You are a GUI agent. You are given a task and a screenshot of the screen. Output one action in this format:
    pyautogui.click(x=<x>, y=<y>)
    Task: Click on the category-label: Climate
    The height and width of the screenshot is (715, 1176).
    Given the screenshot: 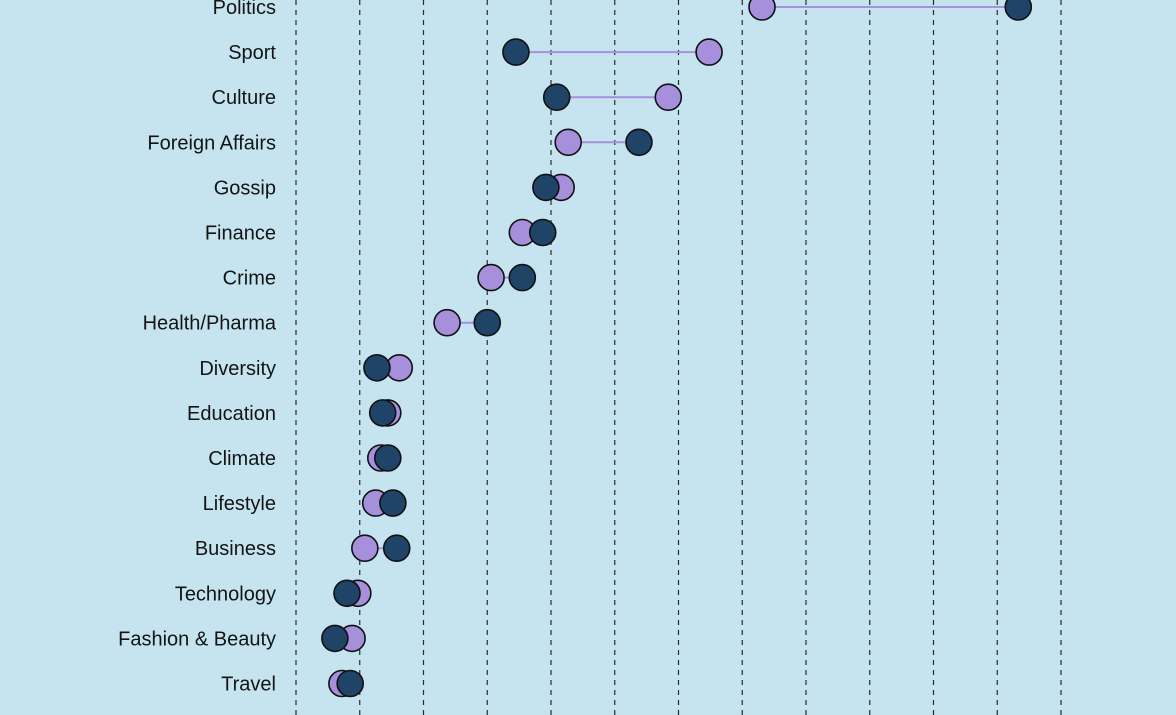 What is the action you would take?
    pyautogui.click(x=242, y=459)
    